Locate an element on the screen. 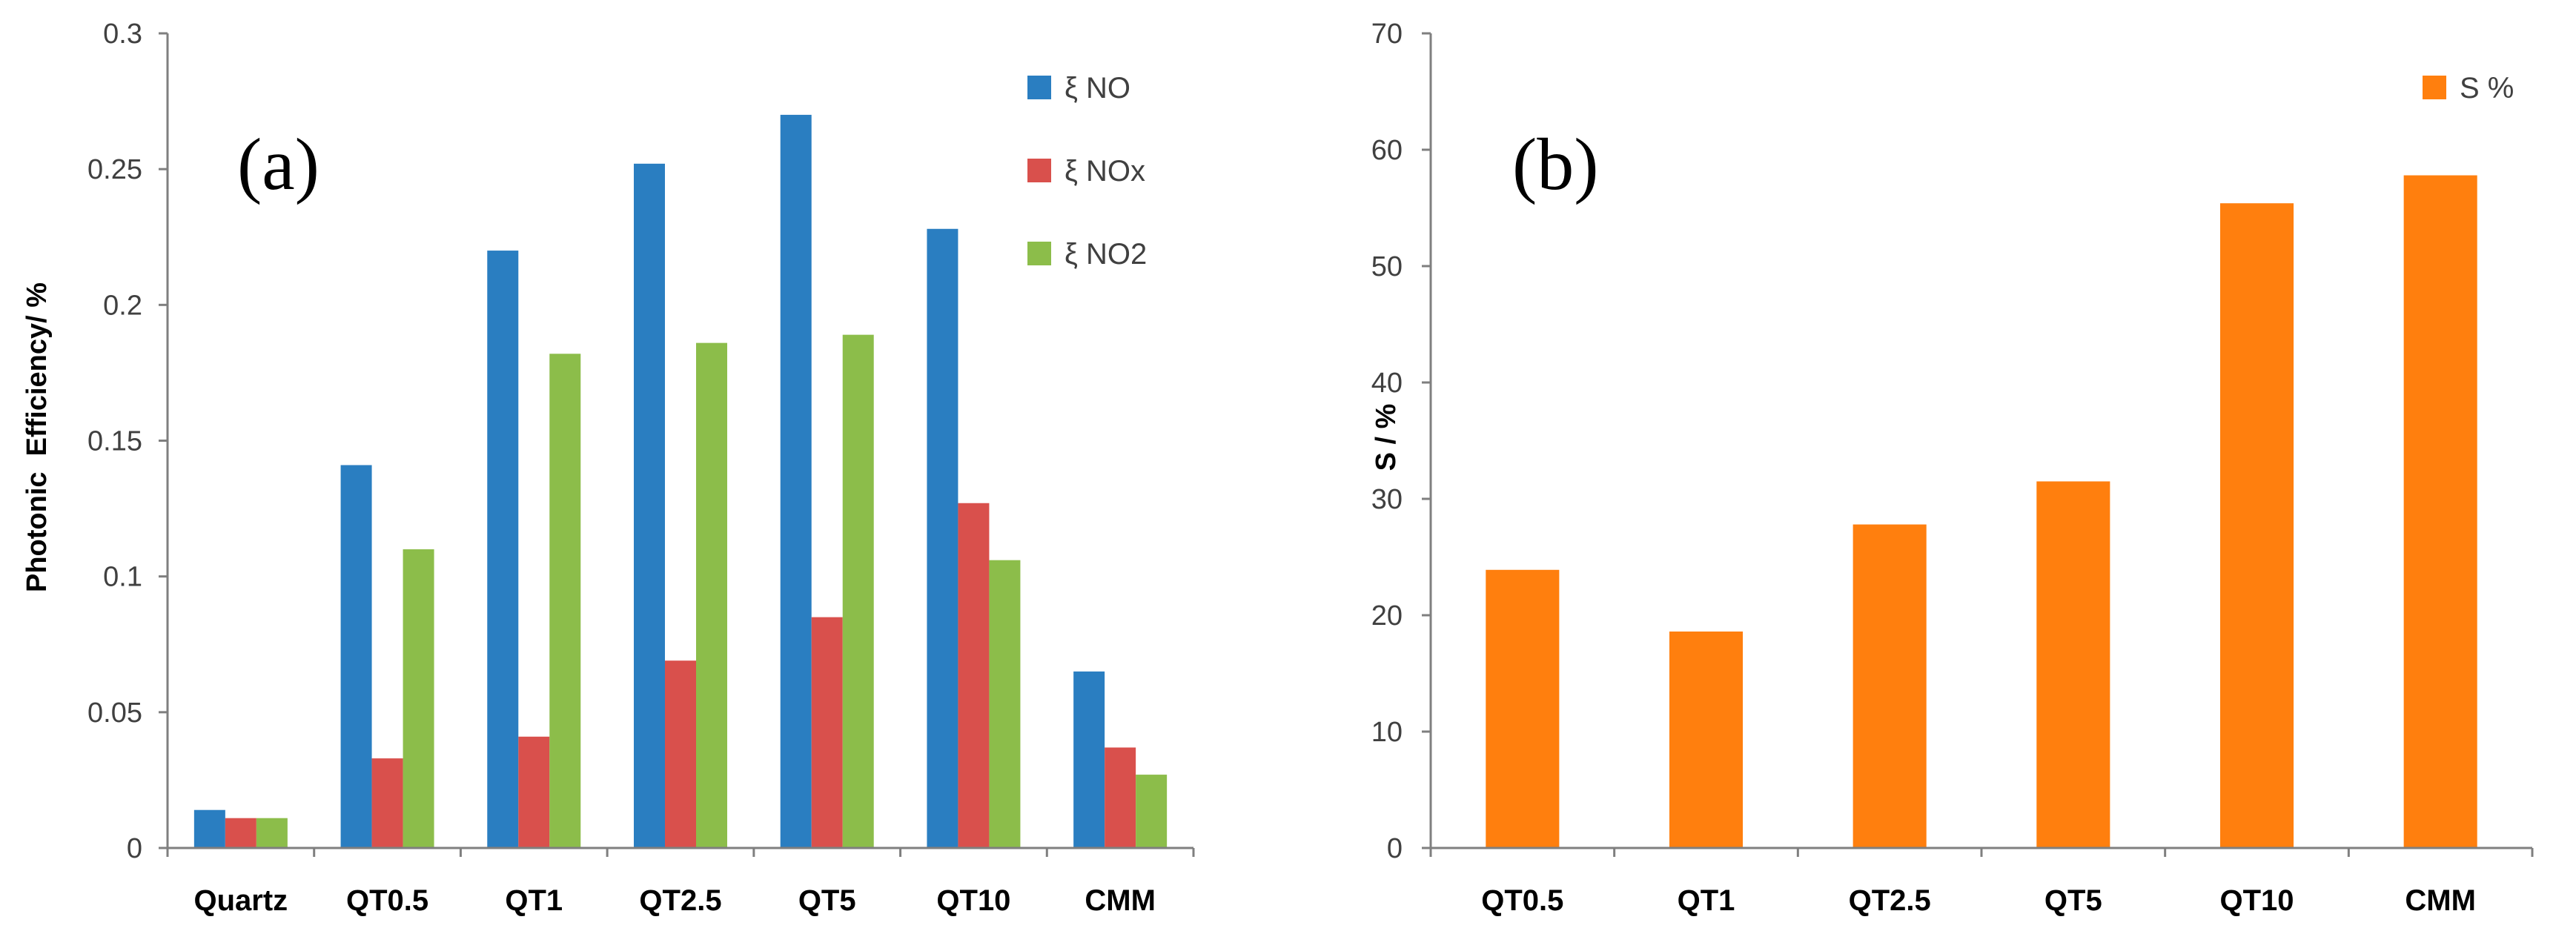 The height and width of the screenshot is (931, 2576). y-tick-label: 0.15 is located at coordinates (114, 441).